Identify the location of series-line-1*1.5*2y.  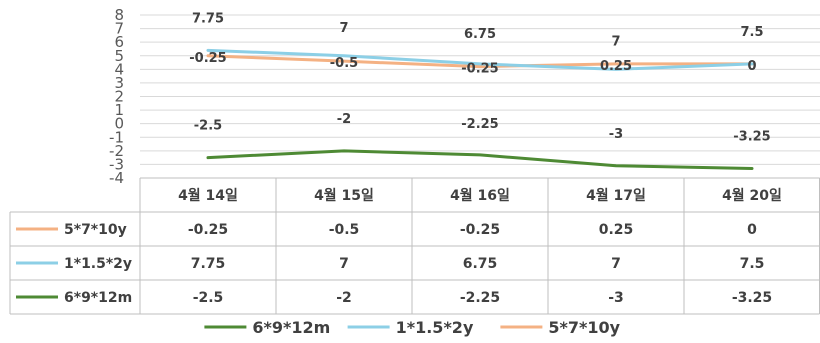
(480, 59).